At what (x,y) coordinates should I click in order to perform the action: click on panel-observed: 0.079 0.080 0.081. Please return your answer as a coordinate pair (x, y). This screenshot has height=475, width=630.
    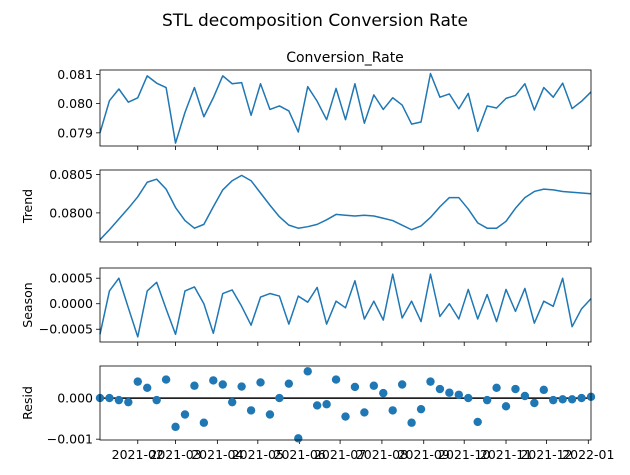
    Looking at the image, I should click on (324, 108).